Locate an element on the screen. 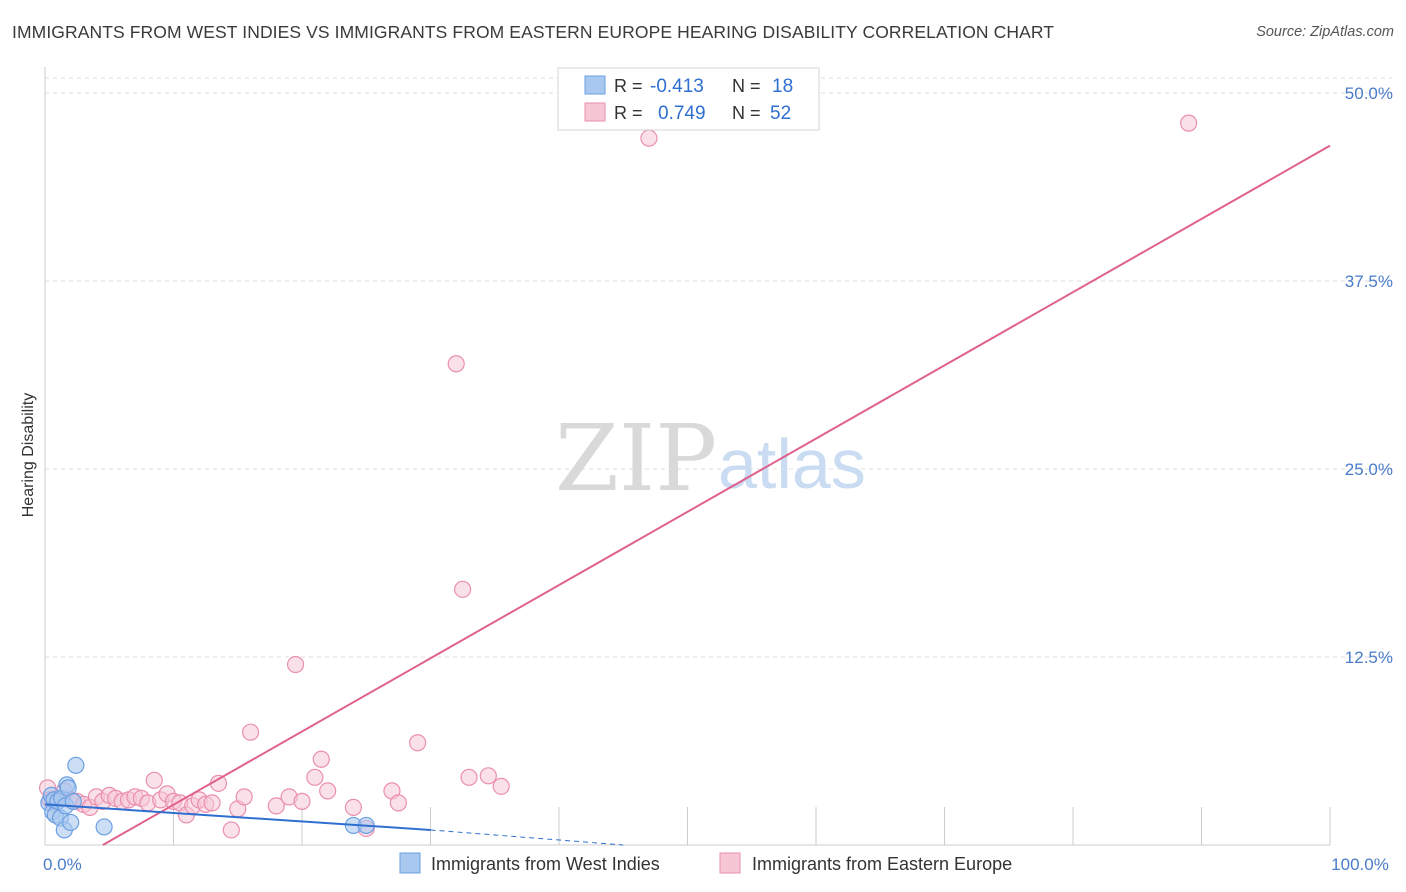 Image resolution: width=1406 pixels, height=892 pixels. stats-r-value-west-indies: -0.413 is located at coordinates (677, 86).